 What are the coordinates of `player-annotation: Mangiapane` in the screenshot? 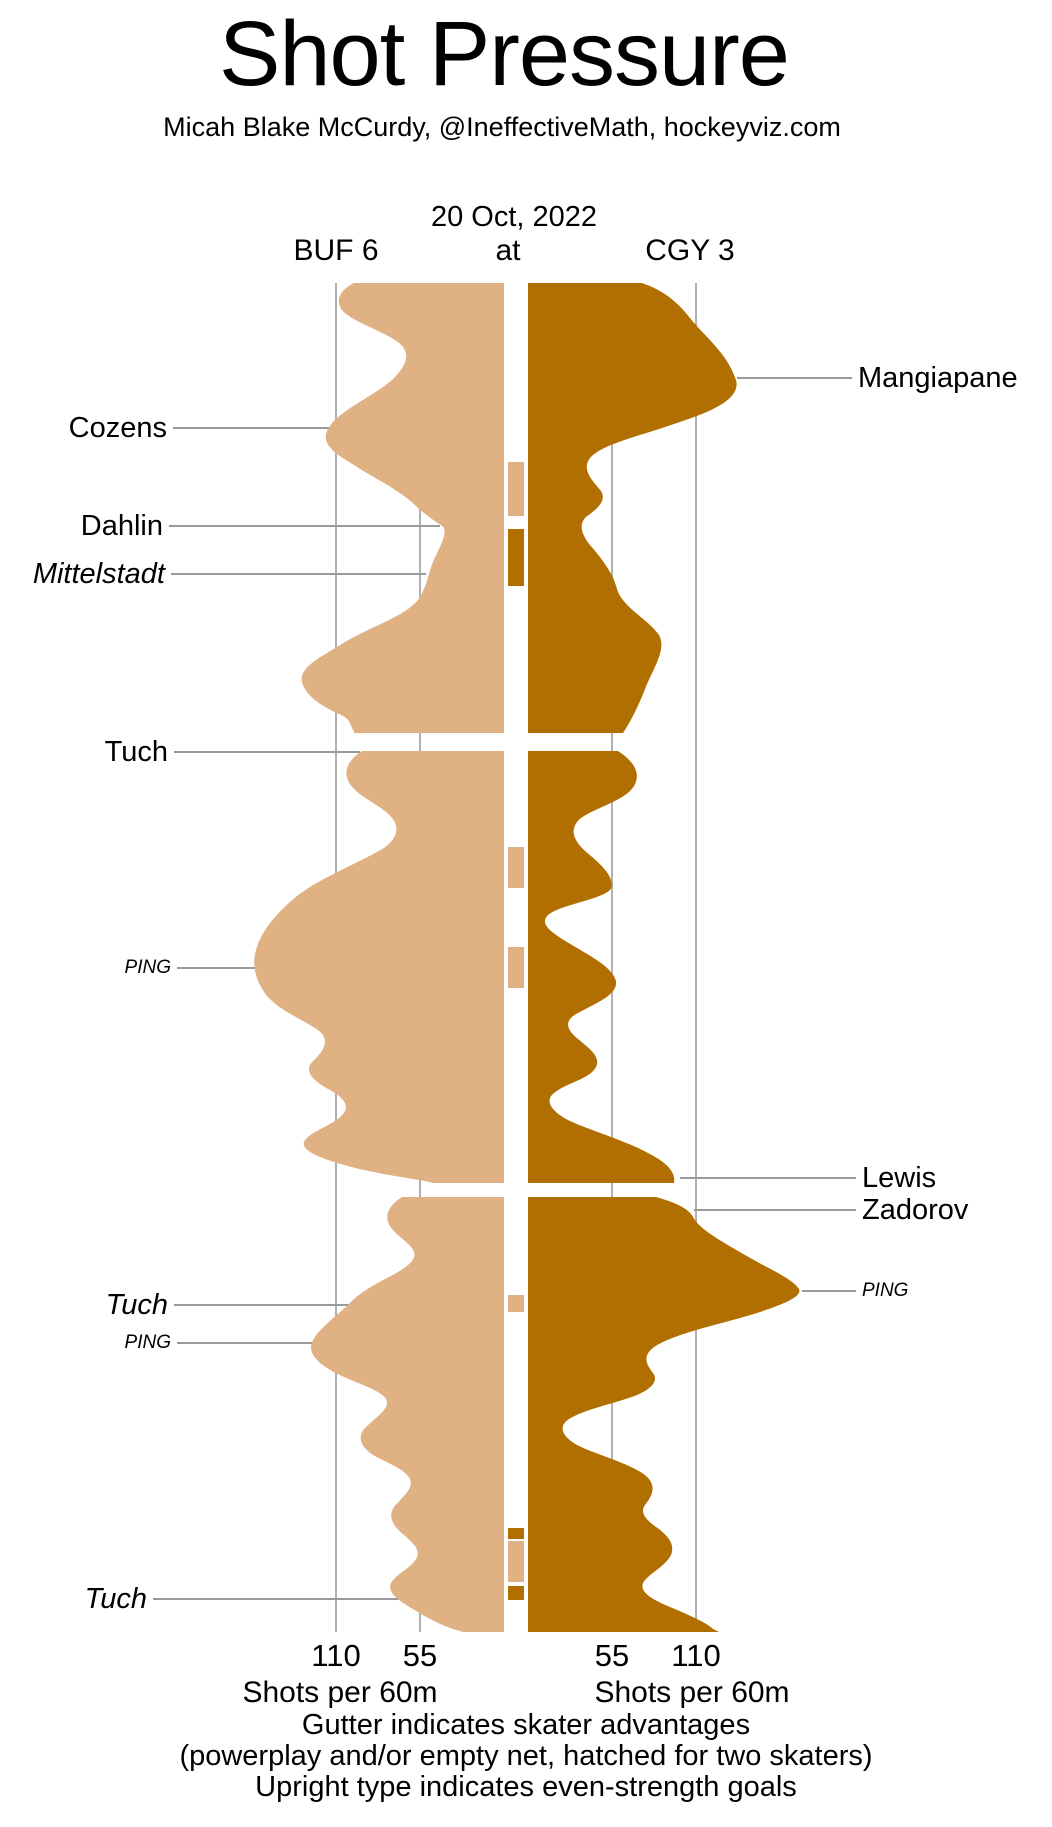 It's located at (938, 378).